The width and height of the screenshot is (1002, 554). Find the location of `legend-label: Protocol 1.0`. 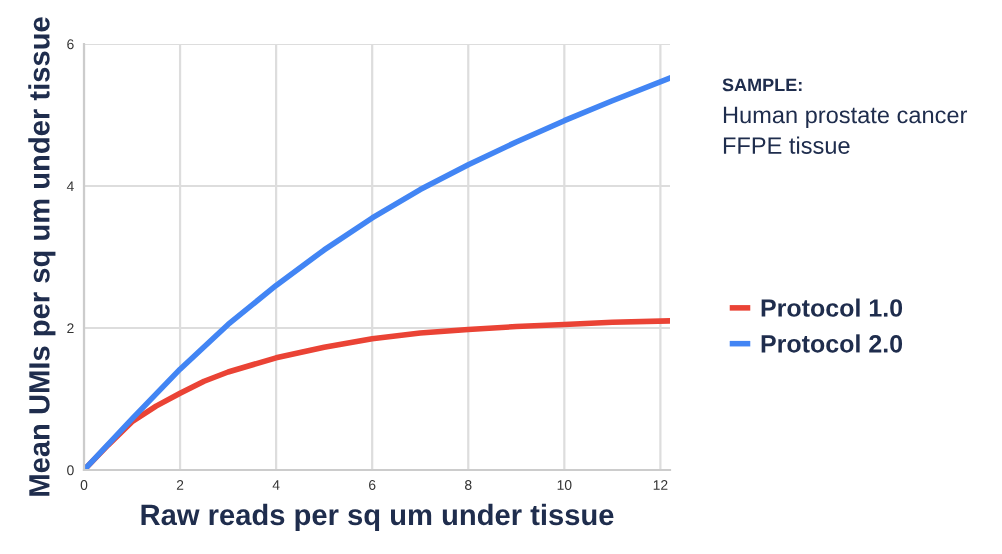

legend-label: Protocol 1.0 is located at coordinates (832, 307).